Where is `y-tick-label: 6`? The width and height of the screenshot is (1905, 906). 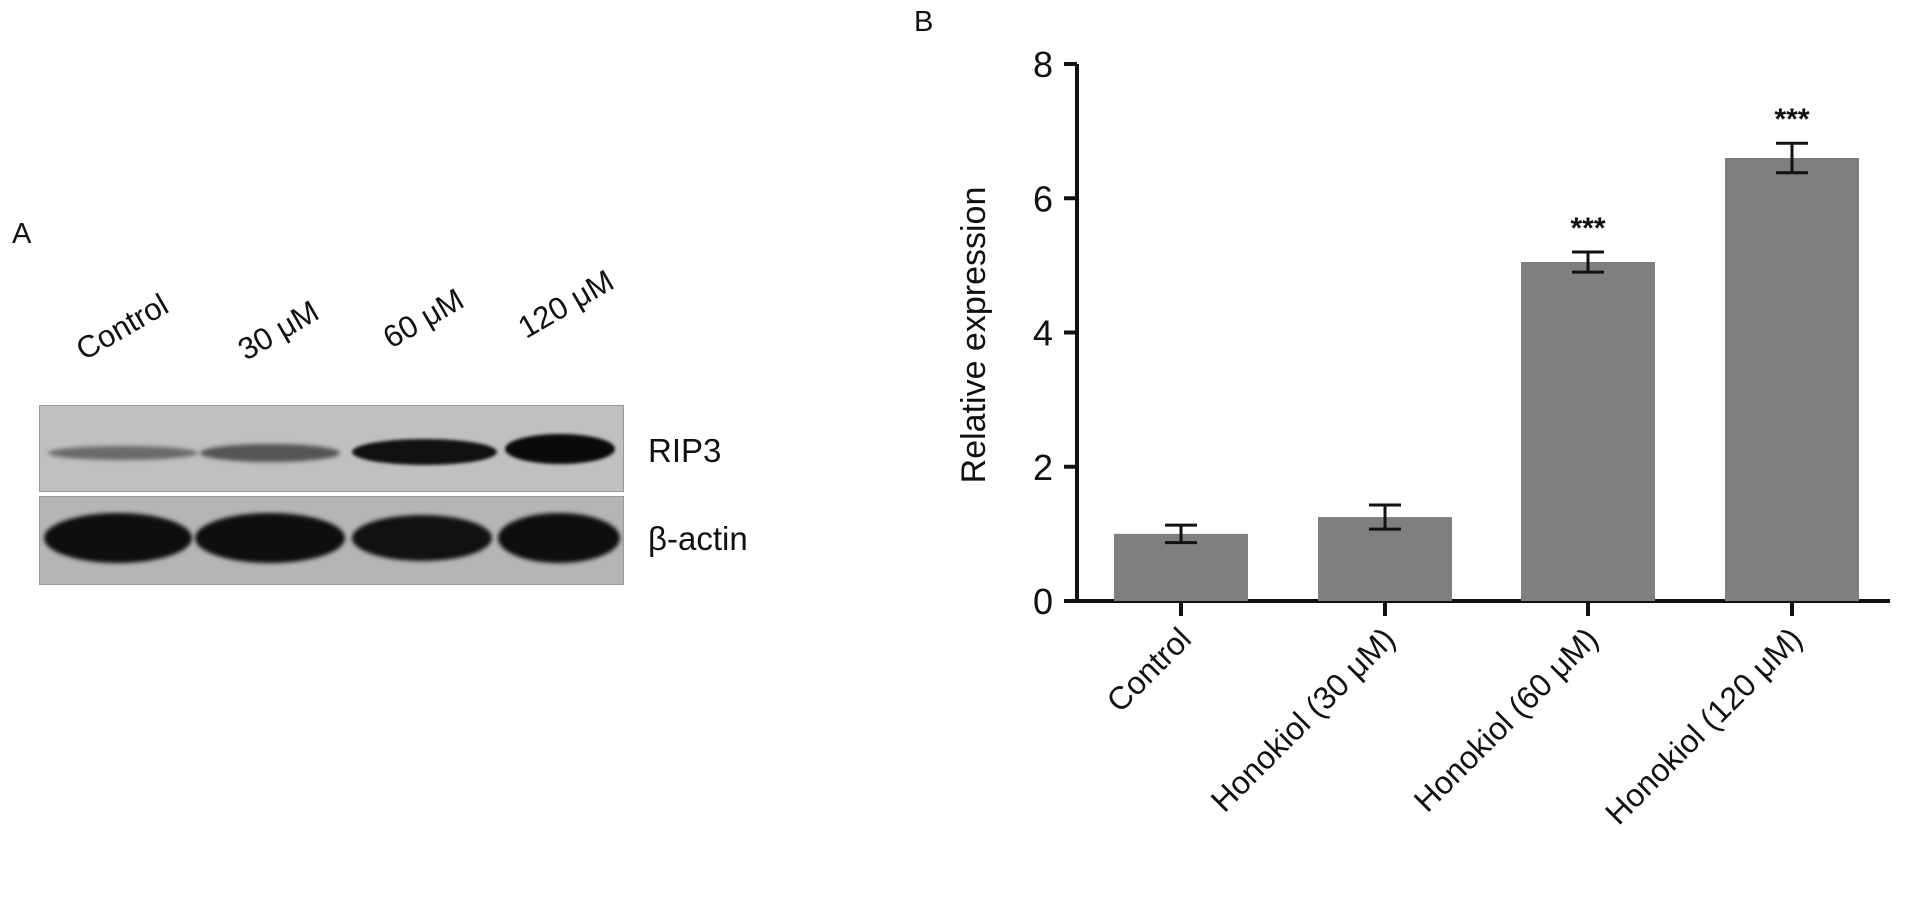
y-tick-label: 6 is located at coordinates (1043, 198).